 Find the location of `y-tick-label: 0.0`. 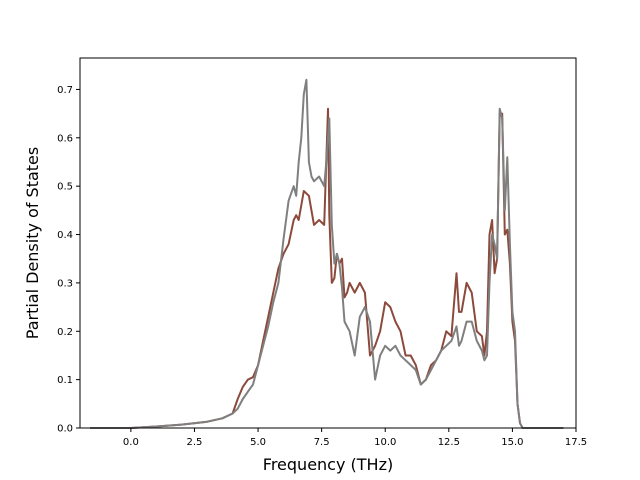

y-tick-label: 0.0 is located at coordinates (65, 429).